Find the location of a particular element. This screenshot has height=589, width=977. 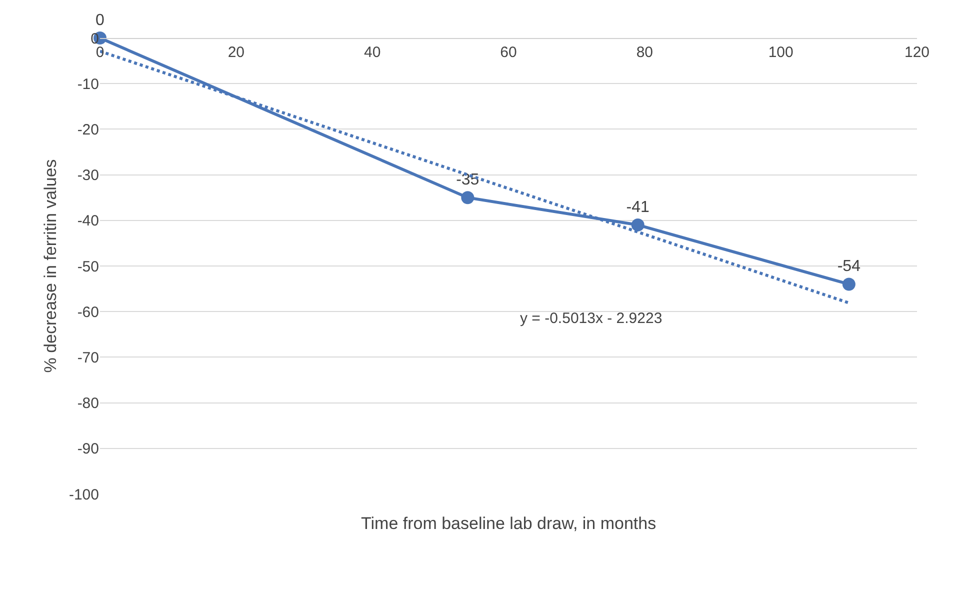

data-label: -54 is located at coordinates (849, 267).